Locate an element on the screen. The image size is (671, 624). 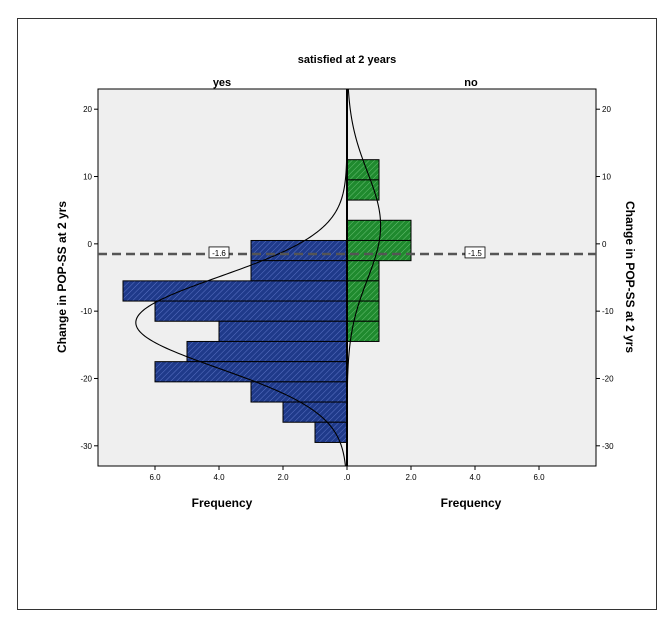
svg-text: -1.6 is located at coordinates (219, 253).